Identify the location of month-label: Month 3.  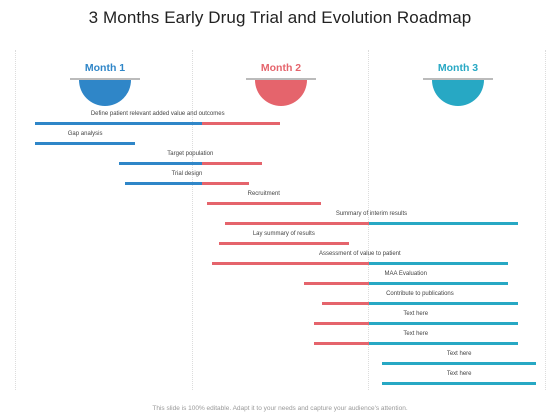
(458, 68).